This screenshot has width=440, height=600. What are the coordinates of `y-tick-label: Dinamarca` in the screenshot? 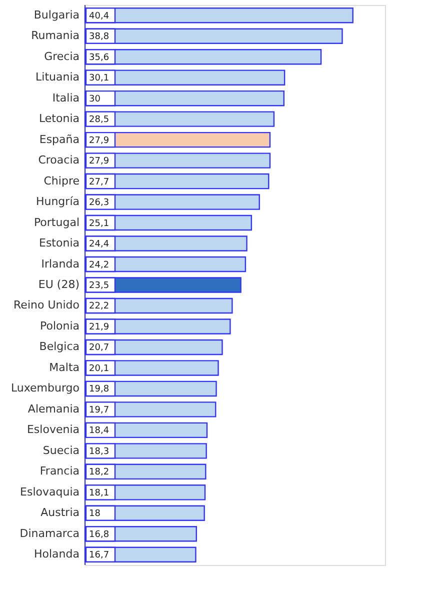 It's located at (50, 533).